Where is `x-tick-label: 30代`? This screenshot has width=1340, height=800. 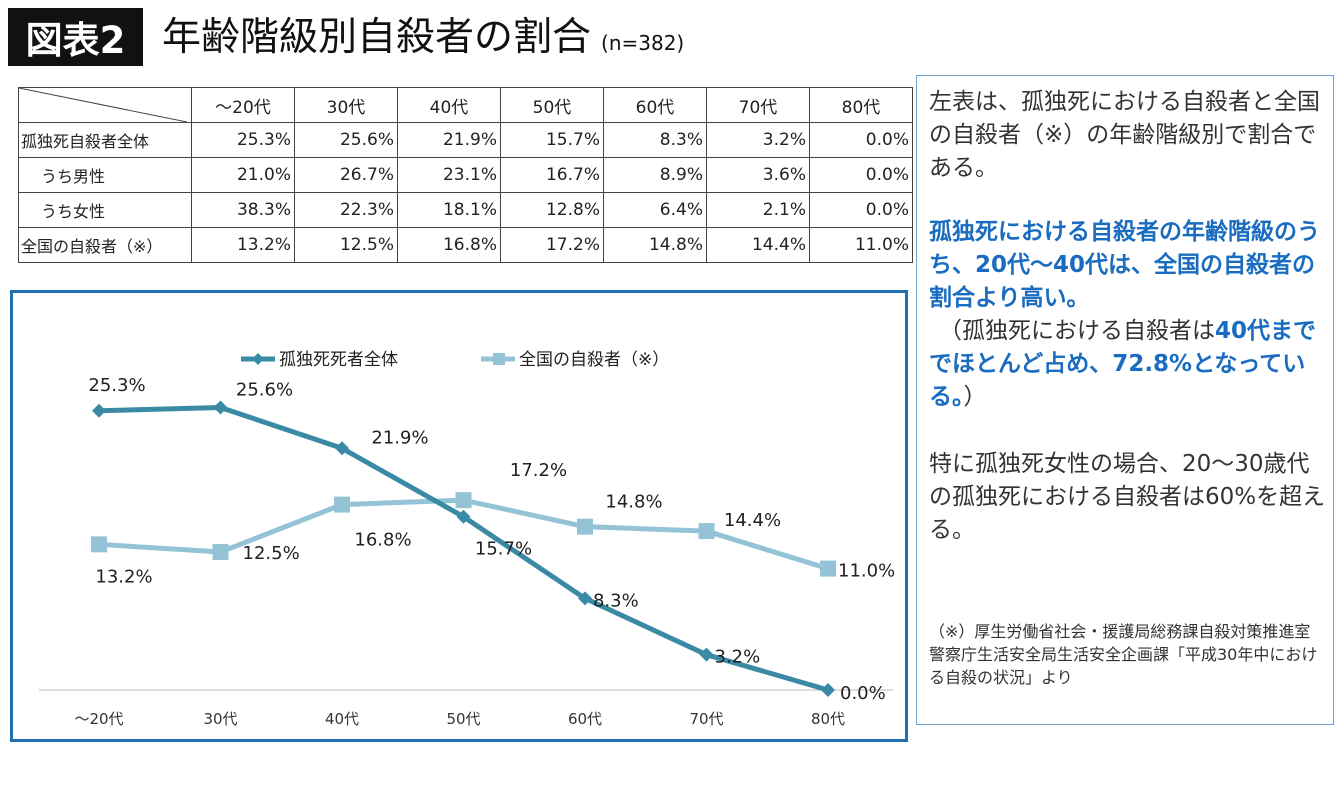
x-tick-label: 30代 is located at coordinates (220, 719).